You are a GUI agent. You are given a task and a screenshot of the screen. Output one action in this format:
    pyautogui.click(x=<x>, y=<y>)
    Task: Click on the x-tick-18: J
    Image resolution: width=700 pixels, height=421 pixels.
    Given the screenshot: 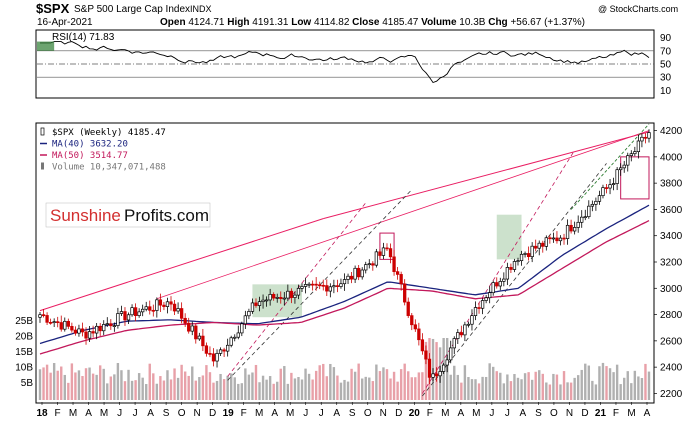 What is the action you would take?
    pyautogui.click(x=321, y=413)
    